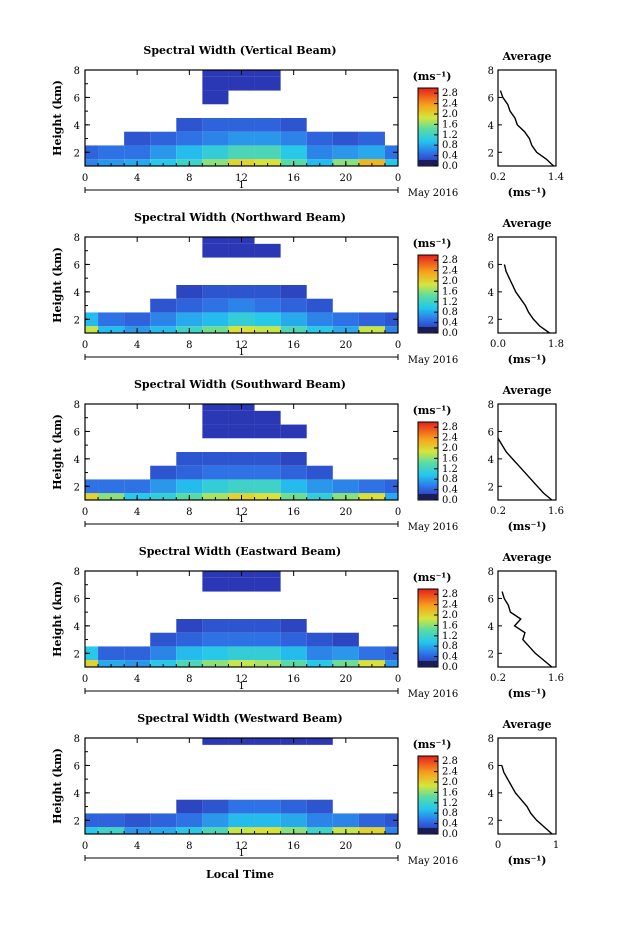 Image resolution: width=618 pixels, height=929 pixels. Describe the element at coordinates (77, 293) in the screenshot. I see `y-tick-label: 4` at that location.